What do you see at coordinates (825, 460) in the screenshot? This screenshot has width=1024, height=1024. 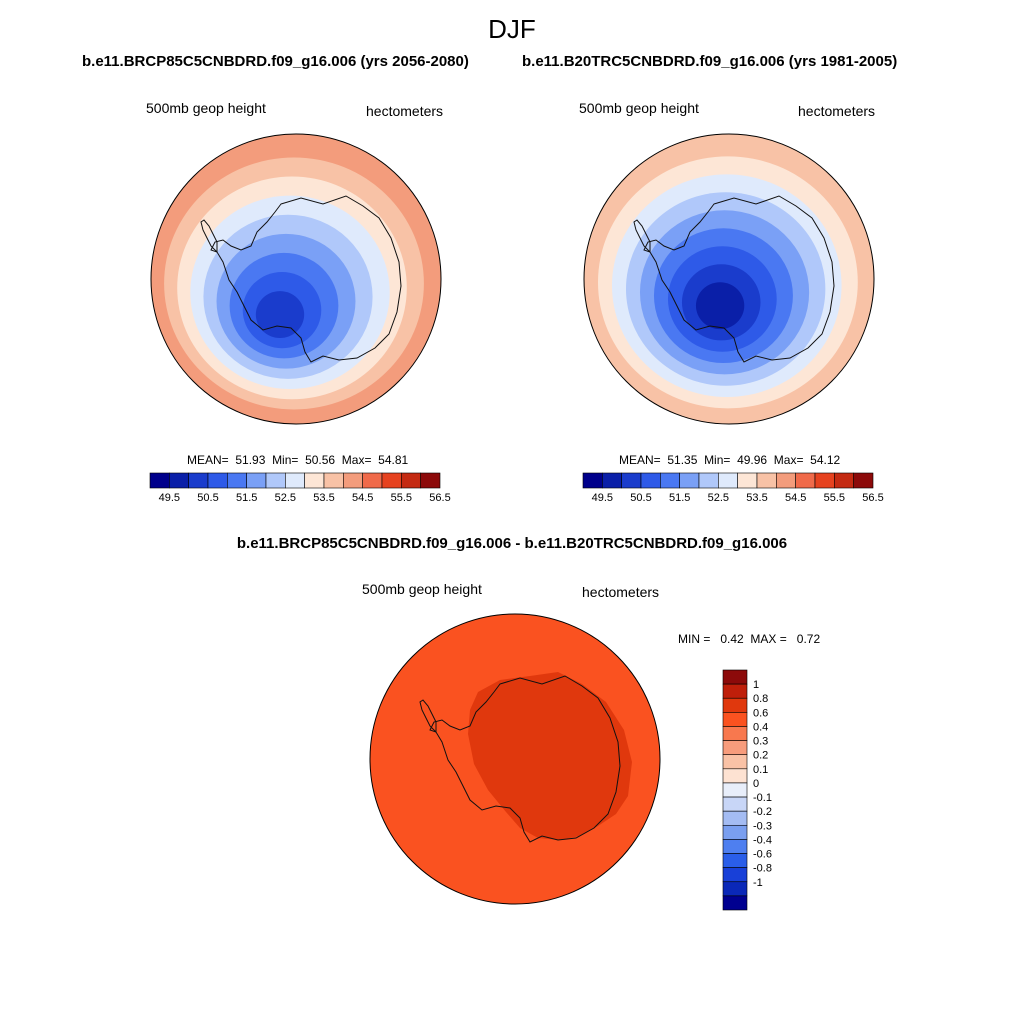 I see `max-value: 54.12` at bounding box center [825, 460].